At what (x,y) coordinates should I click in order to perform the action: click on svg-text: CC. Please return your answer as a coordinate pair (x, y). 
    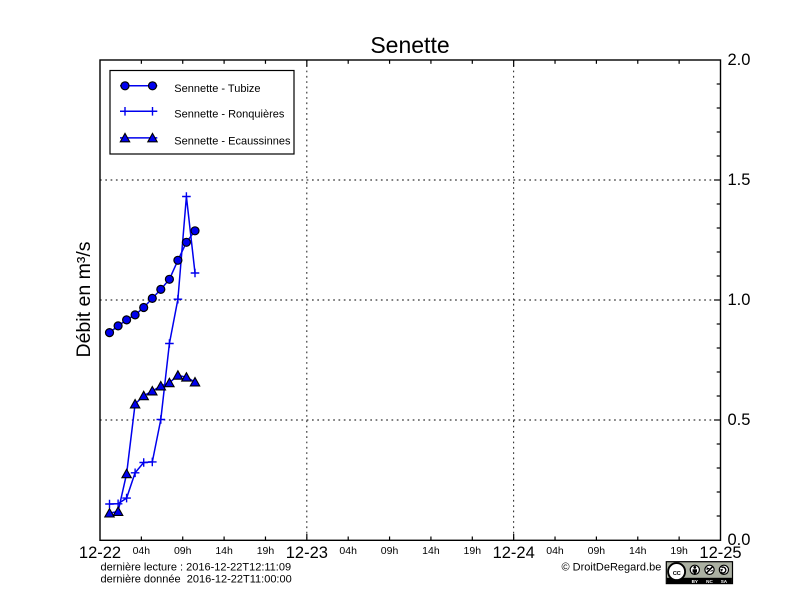
    Looking at the image, I should click on (677, 574).